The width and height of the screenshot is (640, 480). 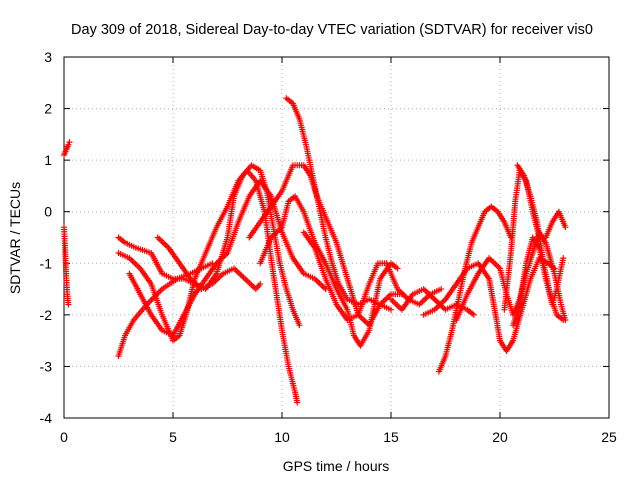 I want to click on y-tick-label: 3, so click(x=48, y=57).